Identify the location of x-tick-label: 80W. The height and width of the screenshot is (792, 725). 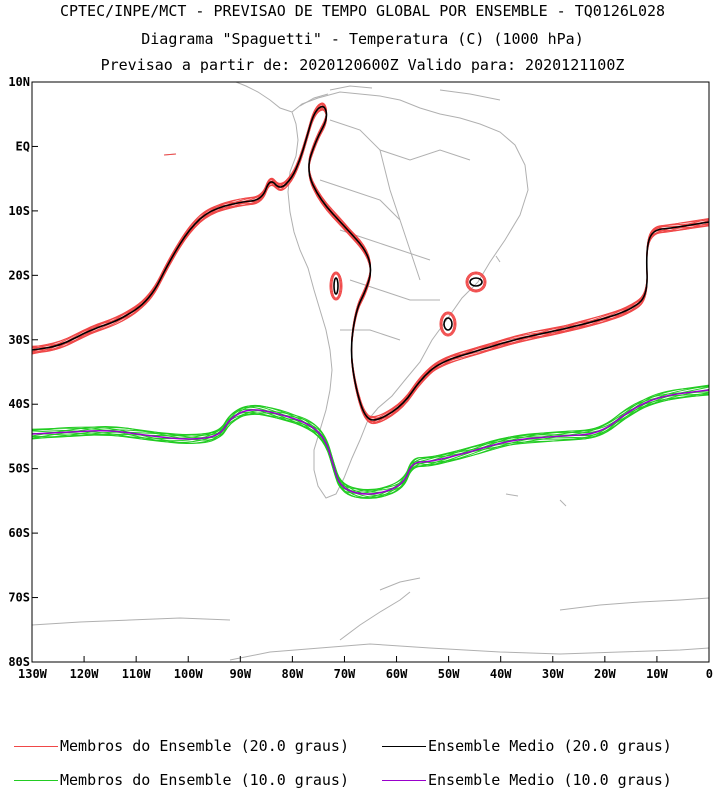
(293, 674).